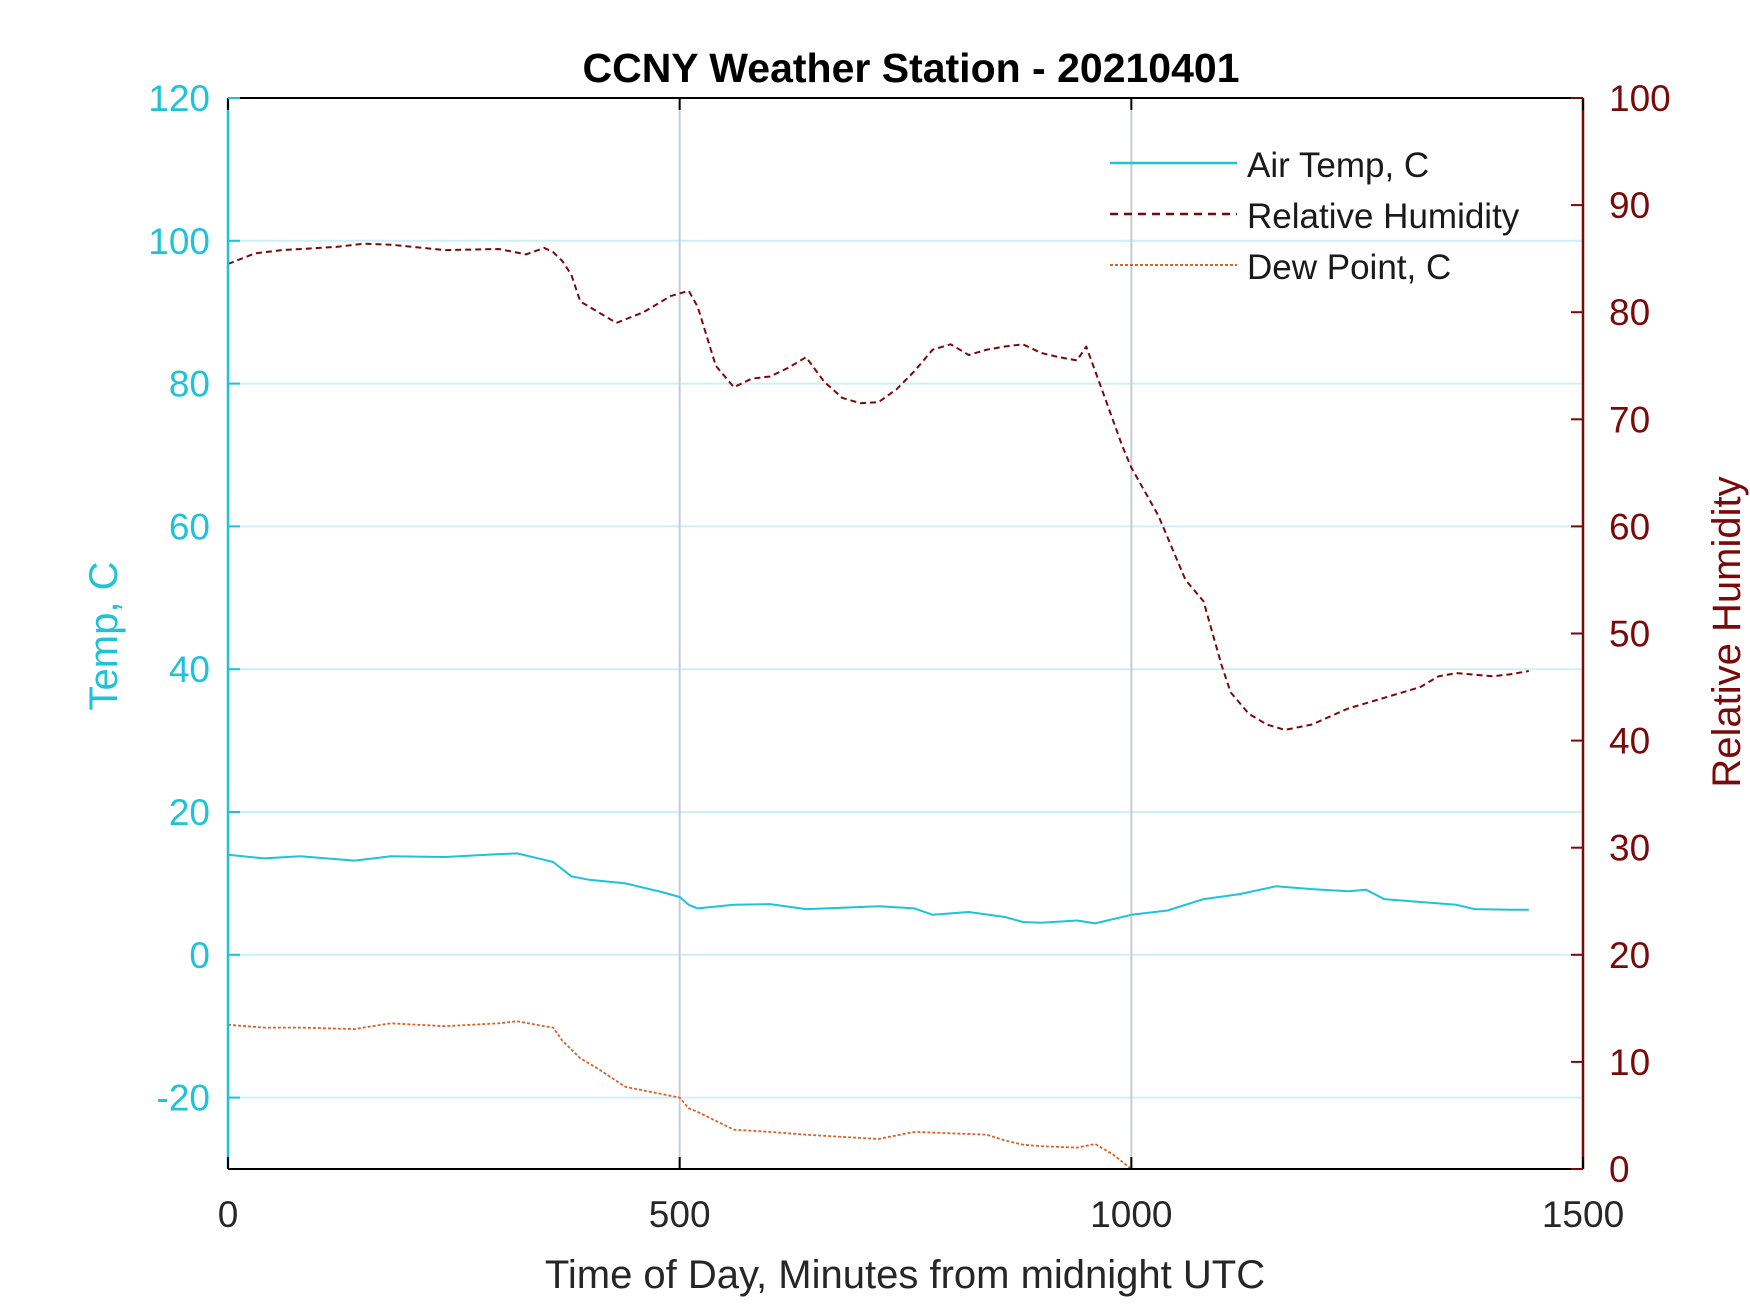 The height and width of the screenshot is (1313, 1750). I want to click on y-right-tick-label: 70, so click(1629, 419).